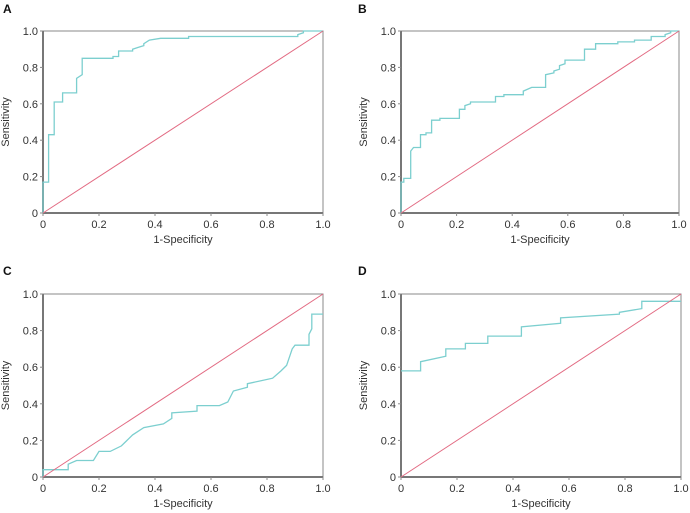 This screenshot has height=513, width=690. Describe the element at coordinates (362, 9) in the screenshot. I see `panel-label: B` at that location.